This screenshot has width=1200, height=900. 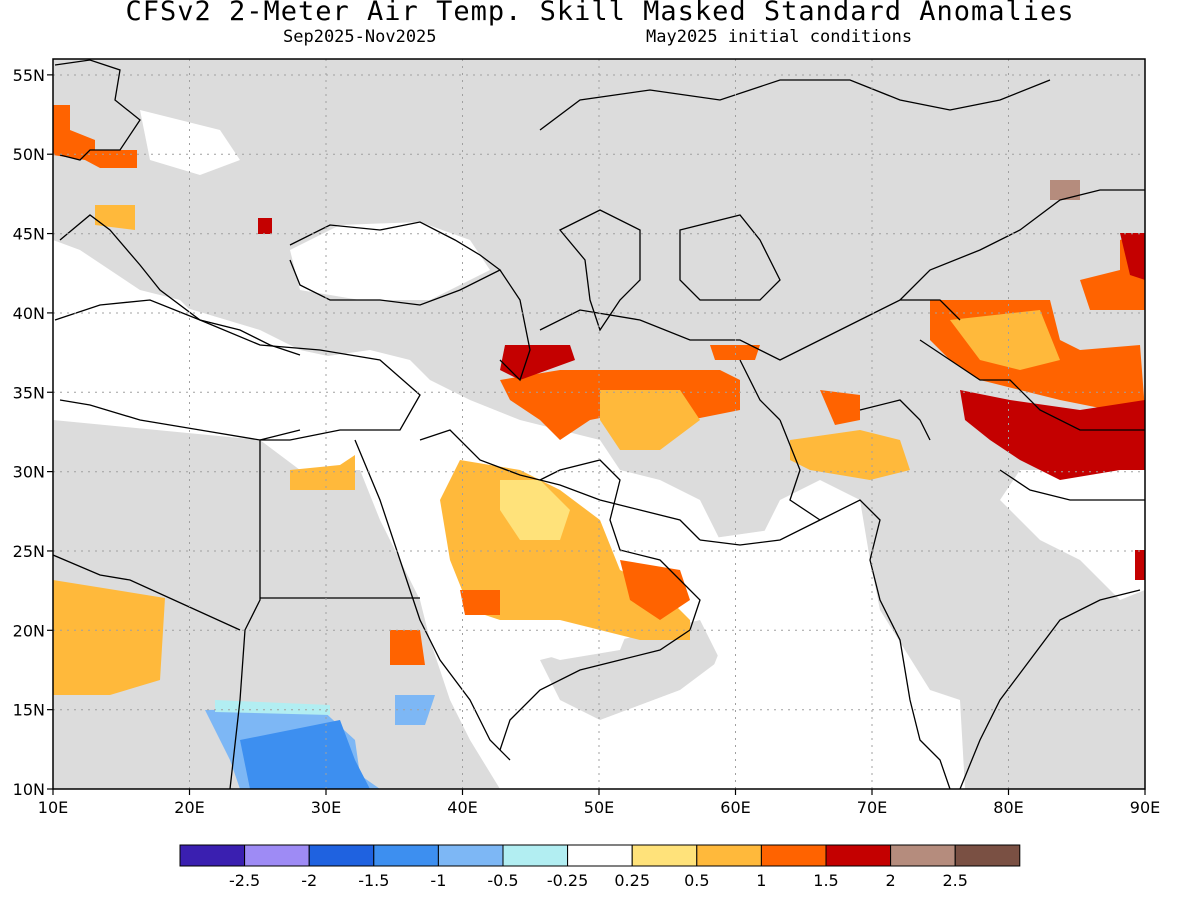 I want to click on colorbar-label: -0.5, so click(x=502, y=880).